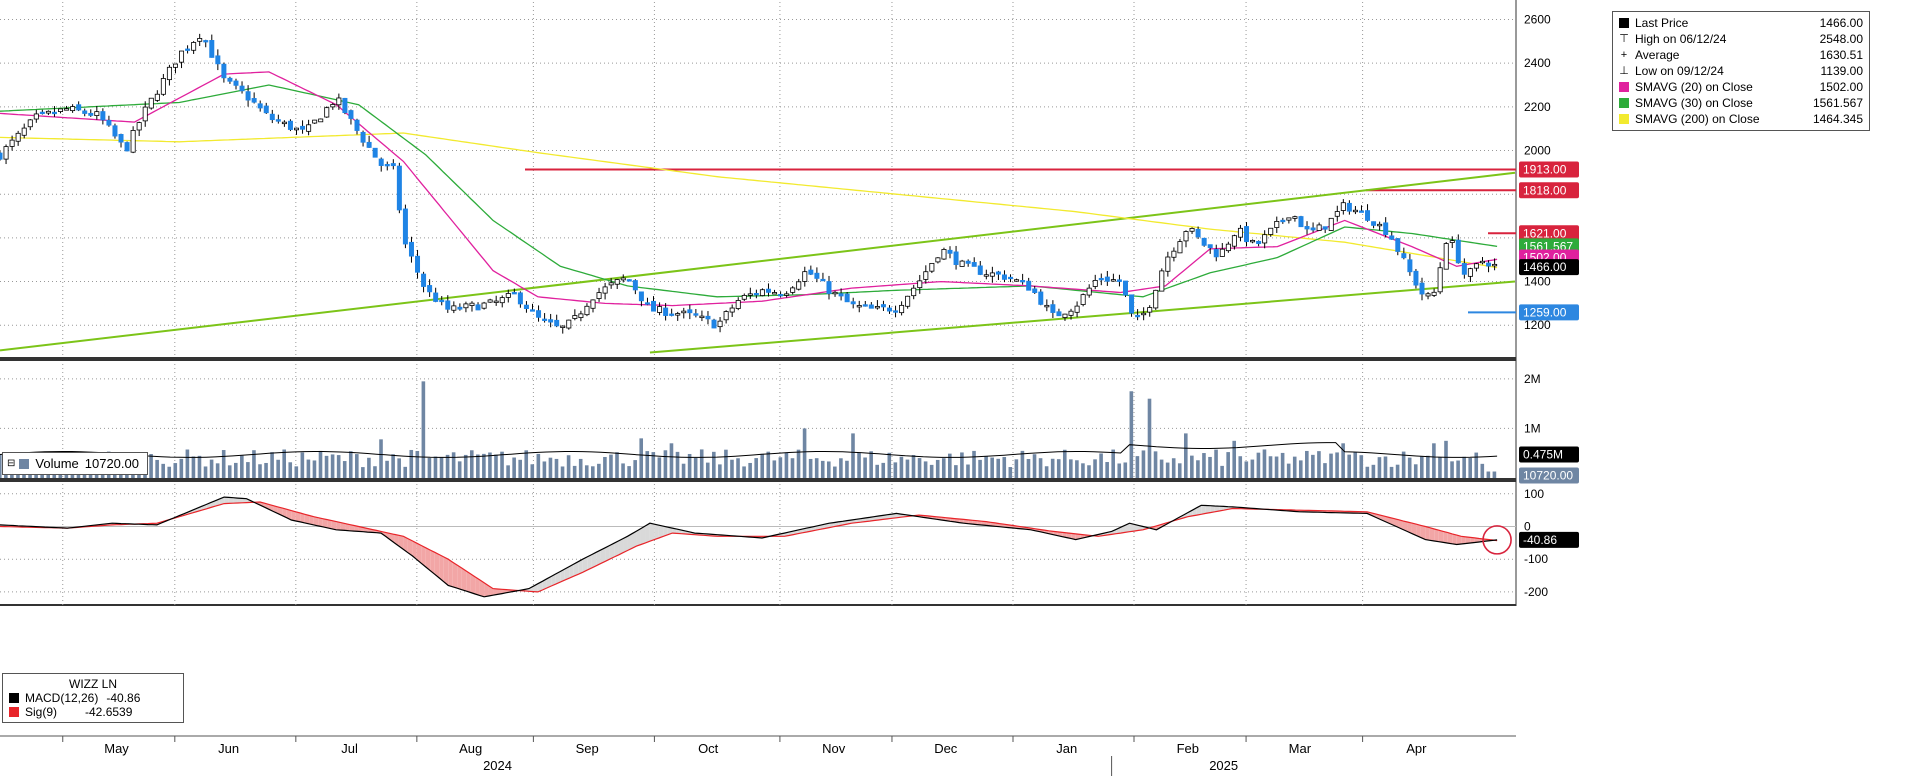 The width and height of the screenshot is (1918, 781). Describe the element at coordinates (1722, 23) in the screenshot. I see `legend-label: Last Price` at that location.